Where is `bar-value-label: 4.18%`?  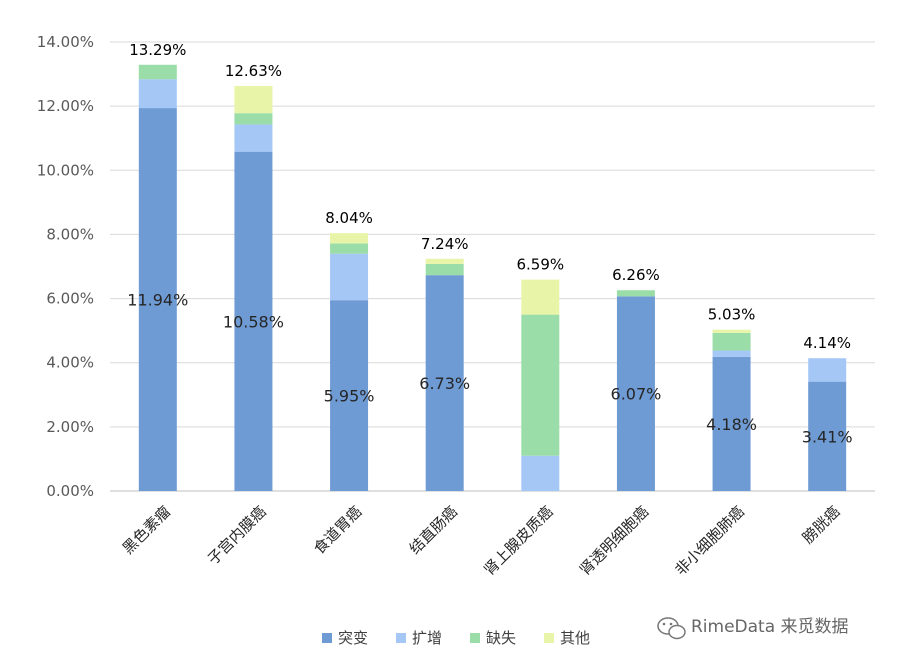
bar-value-label: 4.18% is located at coordinates (731, 424).